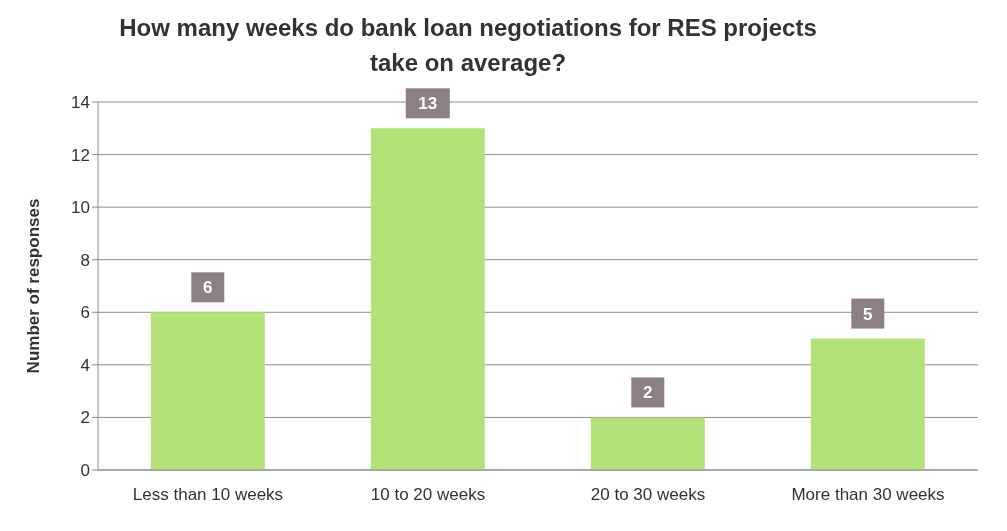  Describe the element at coordinates (80, 155) in the screenshot. I see `y-tick-label: 12` at that location.